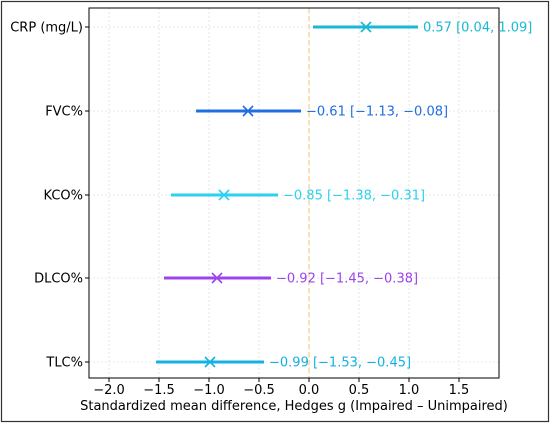 The width and height of the screenshot is (550, 423). What do you see at coordinates (159, 390) in the screenshot?
I see `x-tick-label: −1.5` at bounding box center [159, 390].